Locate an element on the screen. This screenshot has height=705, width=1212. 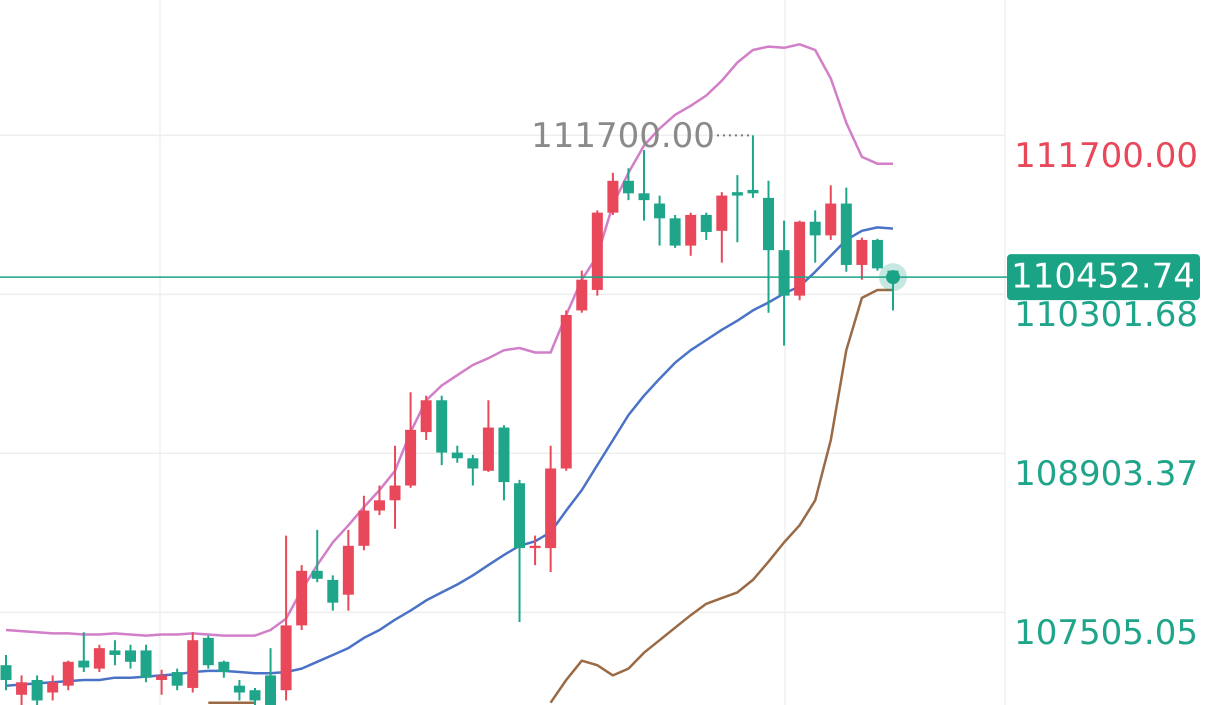
y-tick-label: 107505.05 is located at coordinates (1106, 633).